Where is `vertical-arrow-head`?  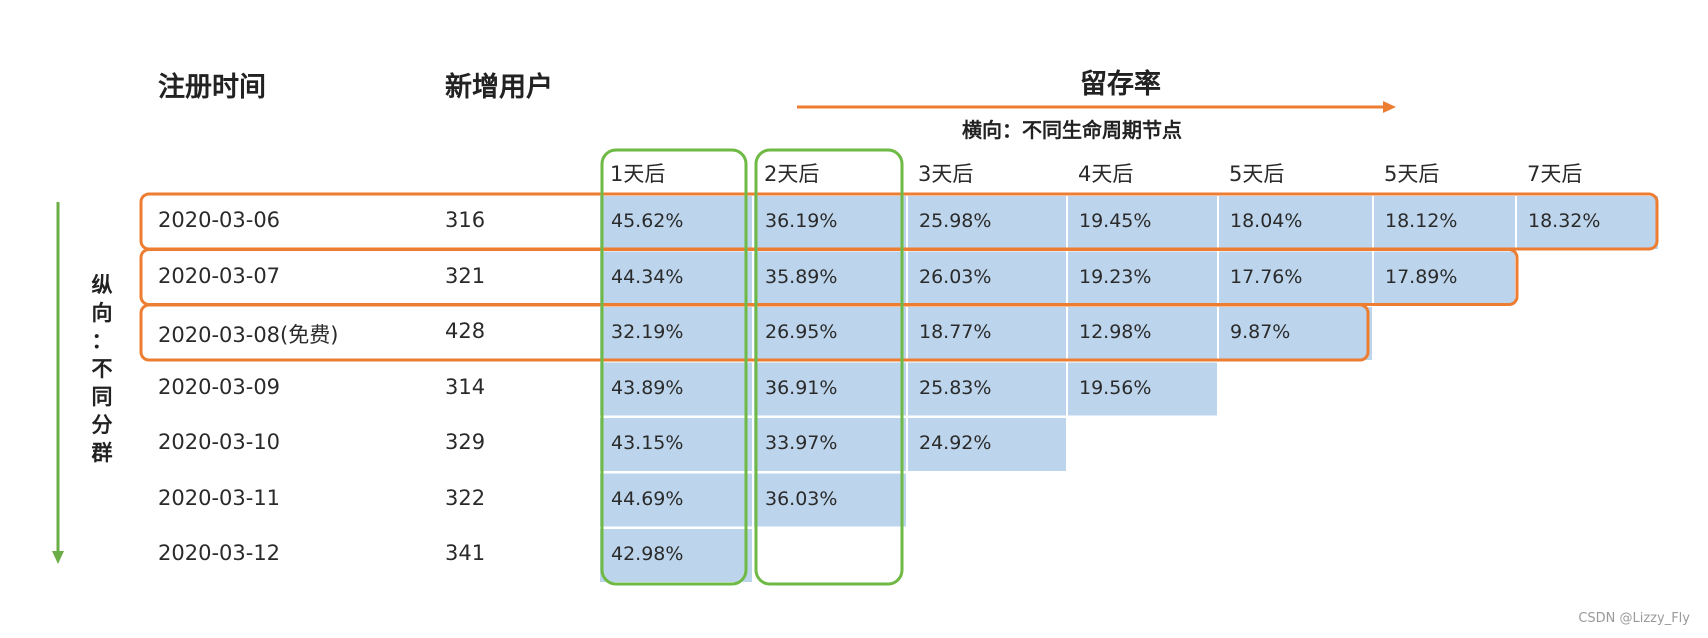 vertical-arrow-head is located at coordinates (58, 557).